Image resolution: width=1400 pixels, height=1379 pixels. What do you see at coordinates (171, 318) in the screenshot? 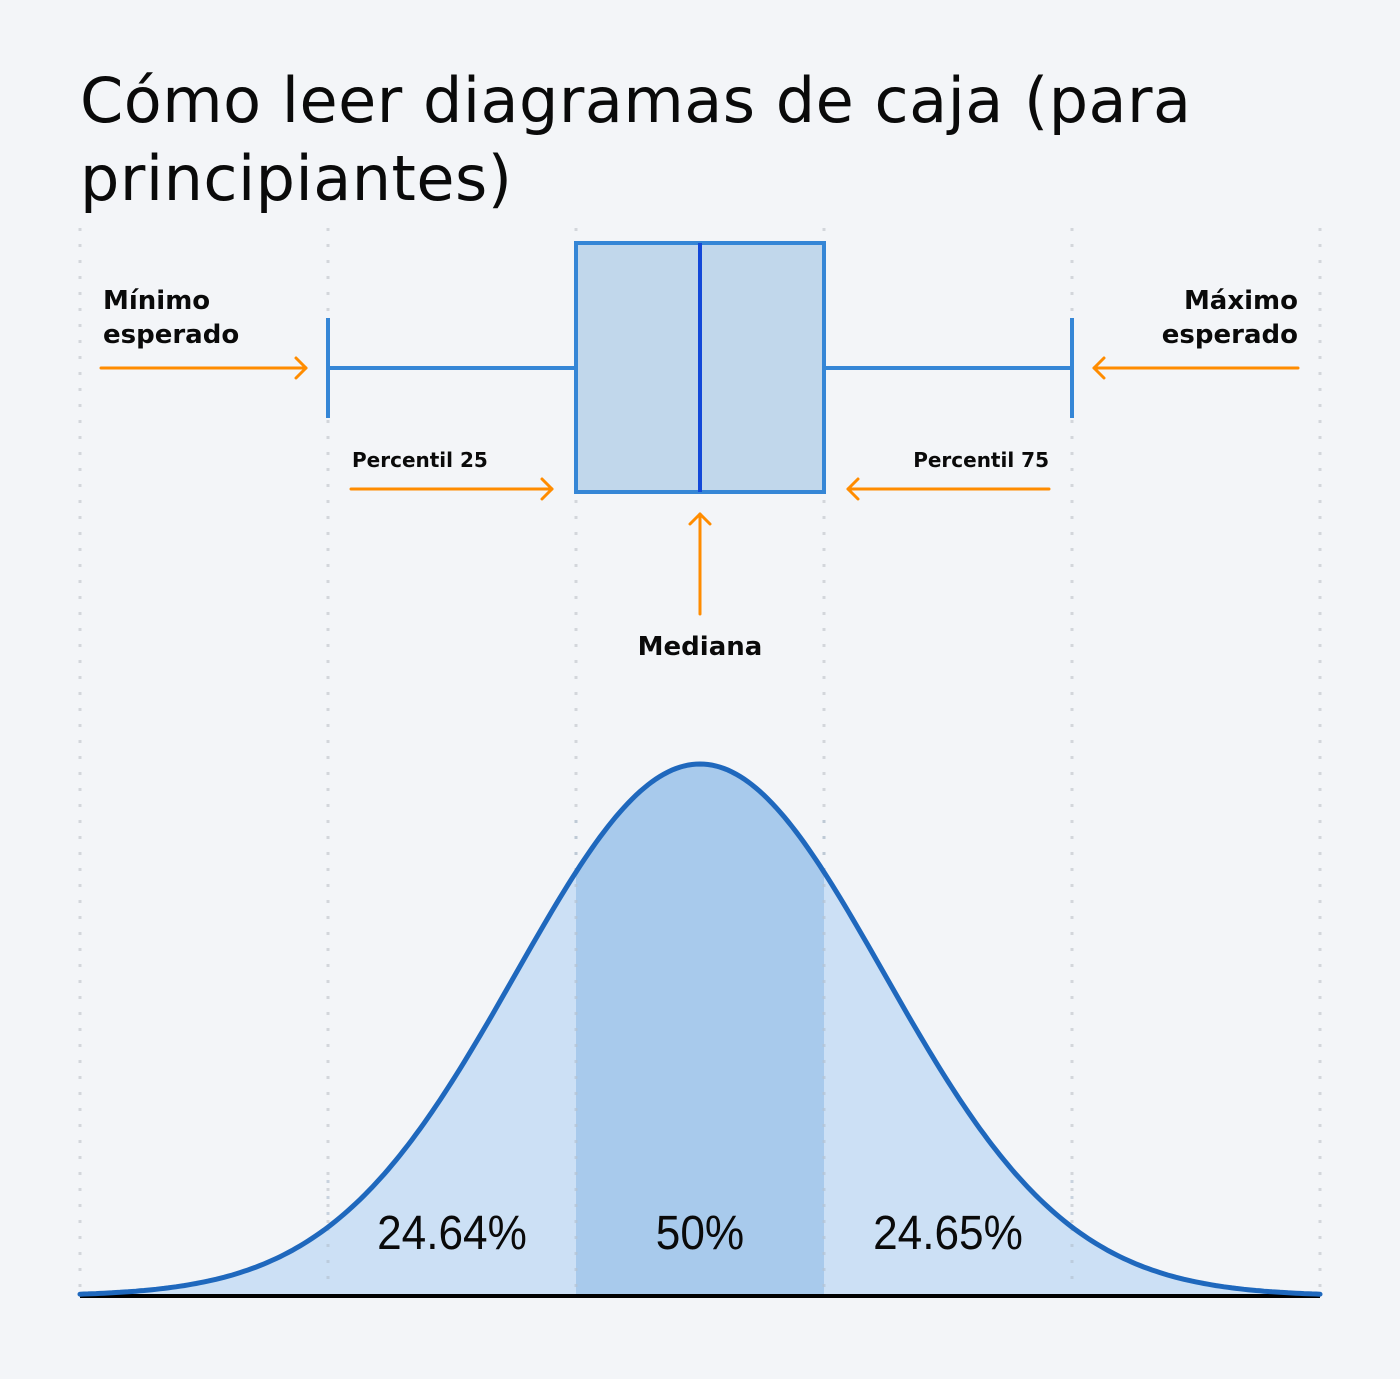
I see `label-minimum: Mínimo esperado` at bounding box center [171, 318].